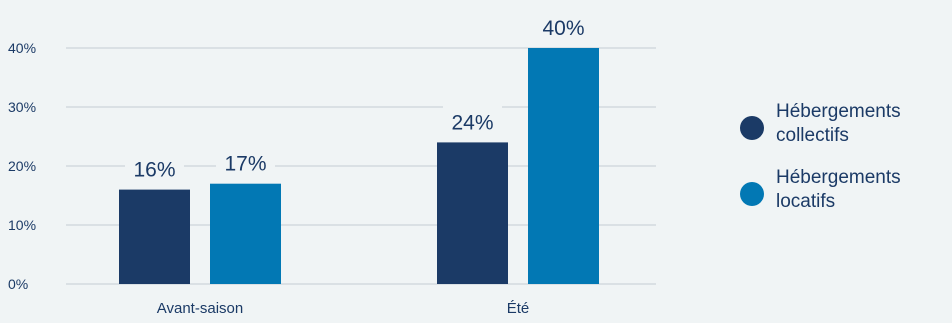 This screenshot has height=323, width=952. I want to click on legend-item-collectifs: Hébergements collectifs, so click(846, 124).